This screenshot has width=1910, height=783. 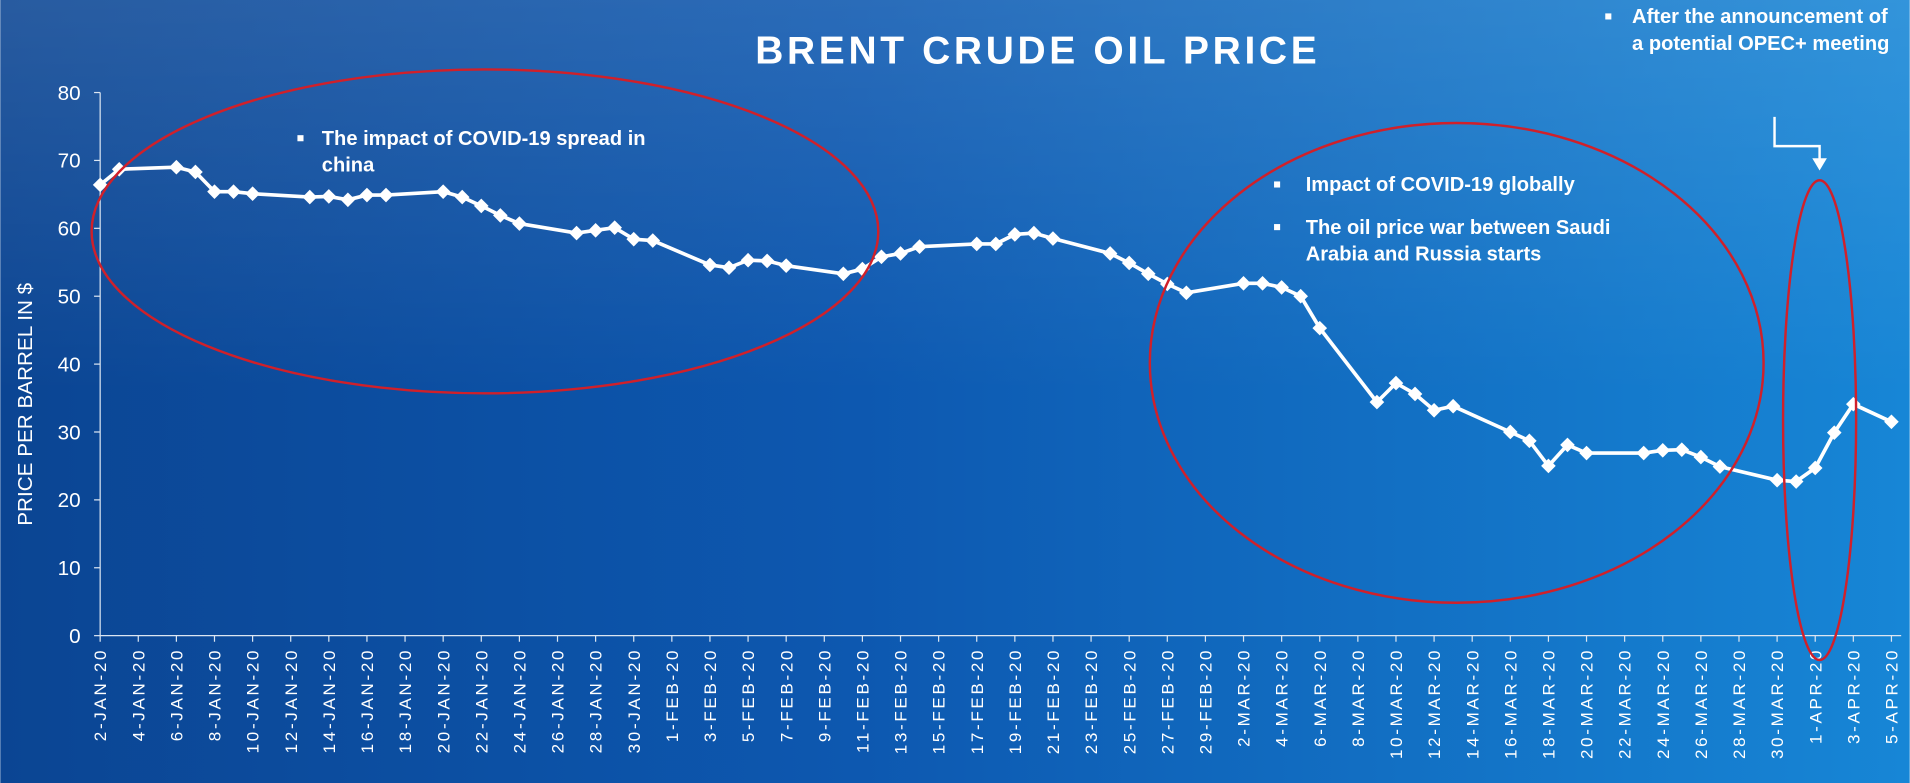 I want to click on x-tick-label: 24-JAN-20, so click(x=519, y=701).